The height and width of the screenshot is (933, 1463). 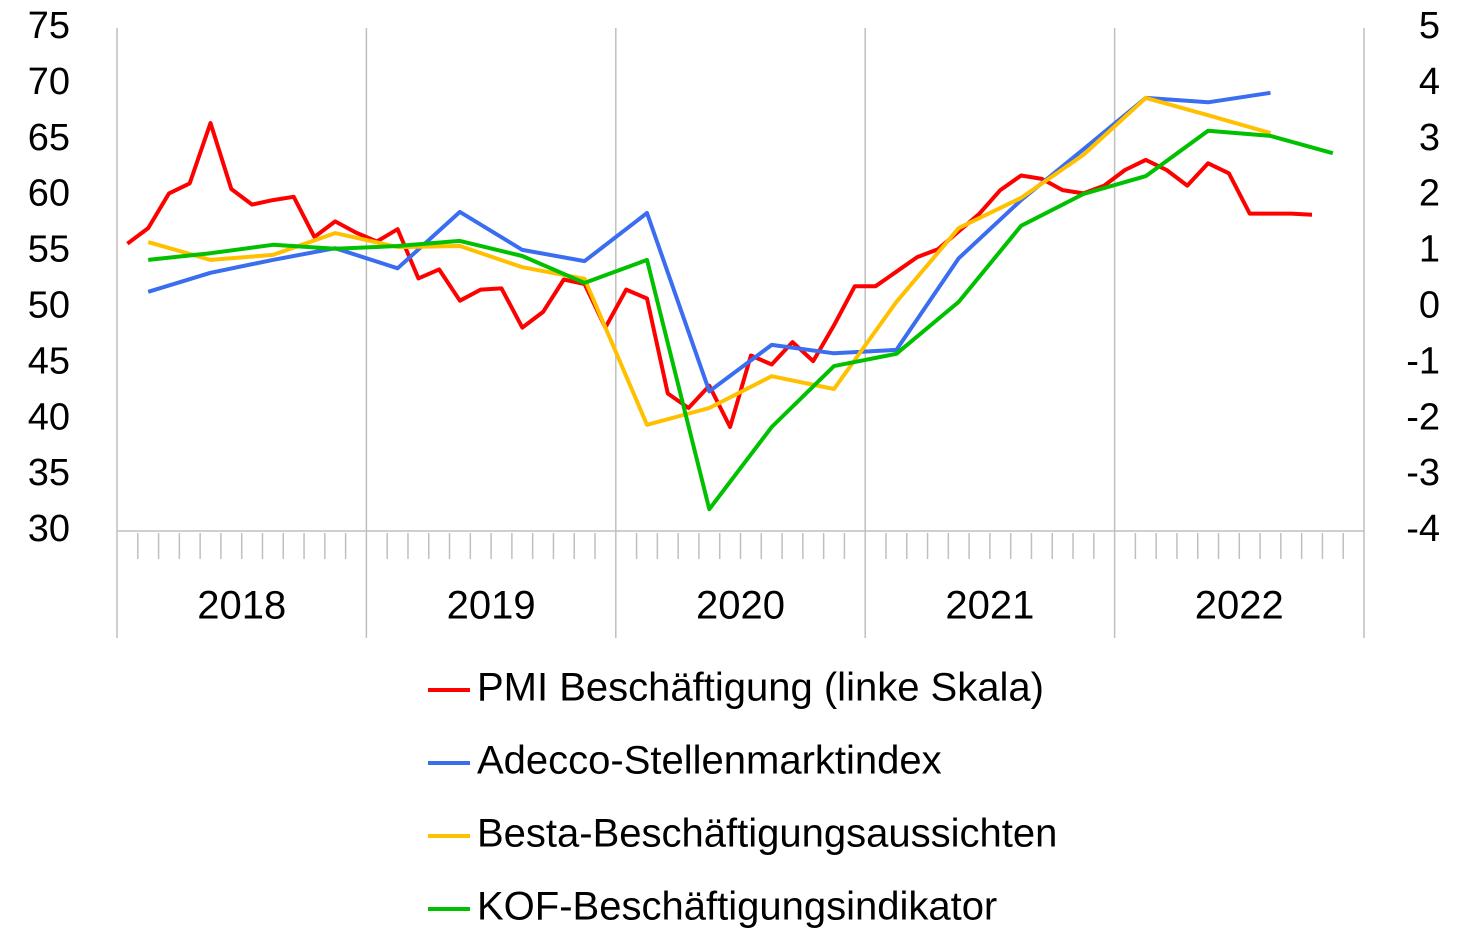 What do you see at coordinates (760, 688) in the screenshot?
I see `legend-label: PMI Beschäftigung (linke Skala)` at bounding box center [760, 688].